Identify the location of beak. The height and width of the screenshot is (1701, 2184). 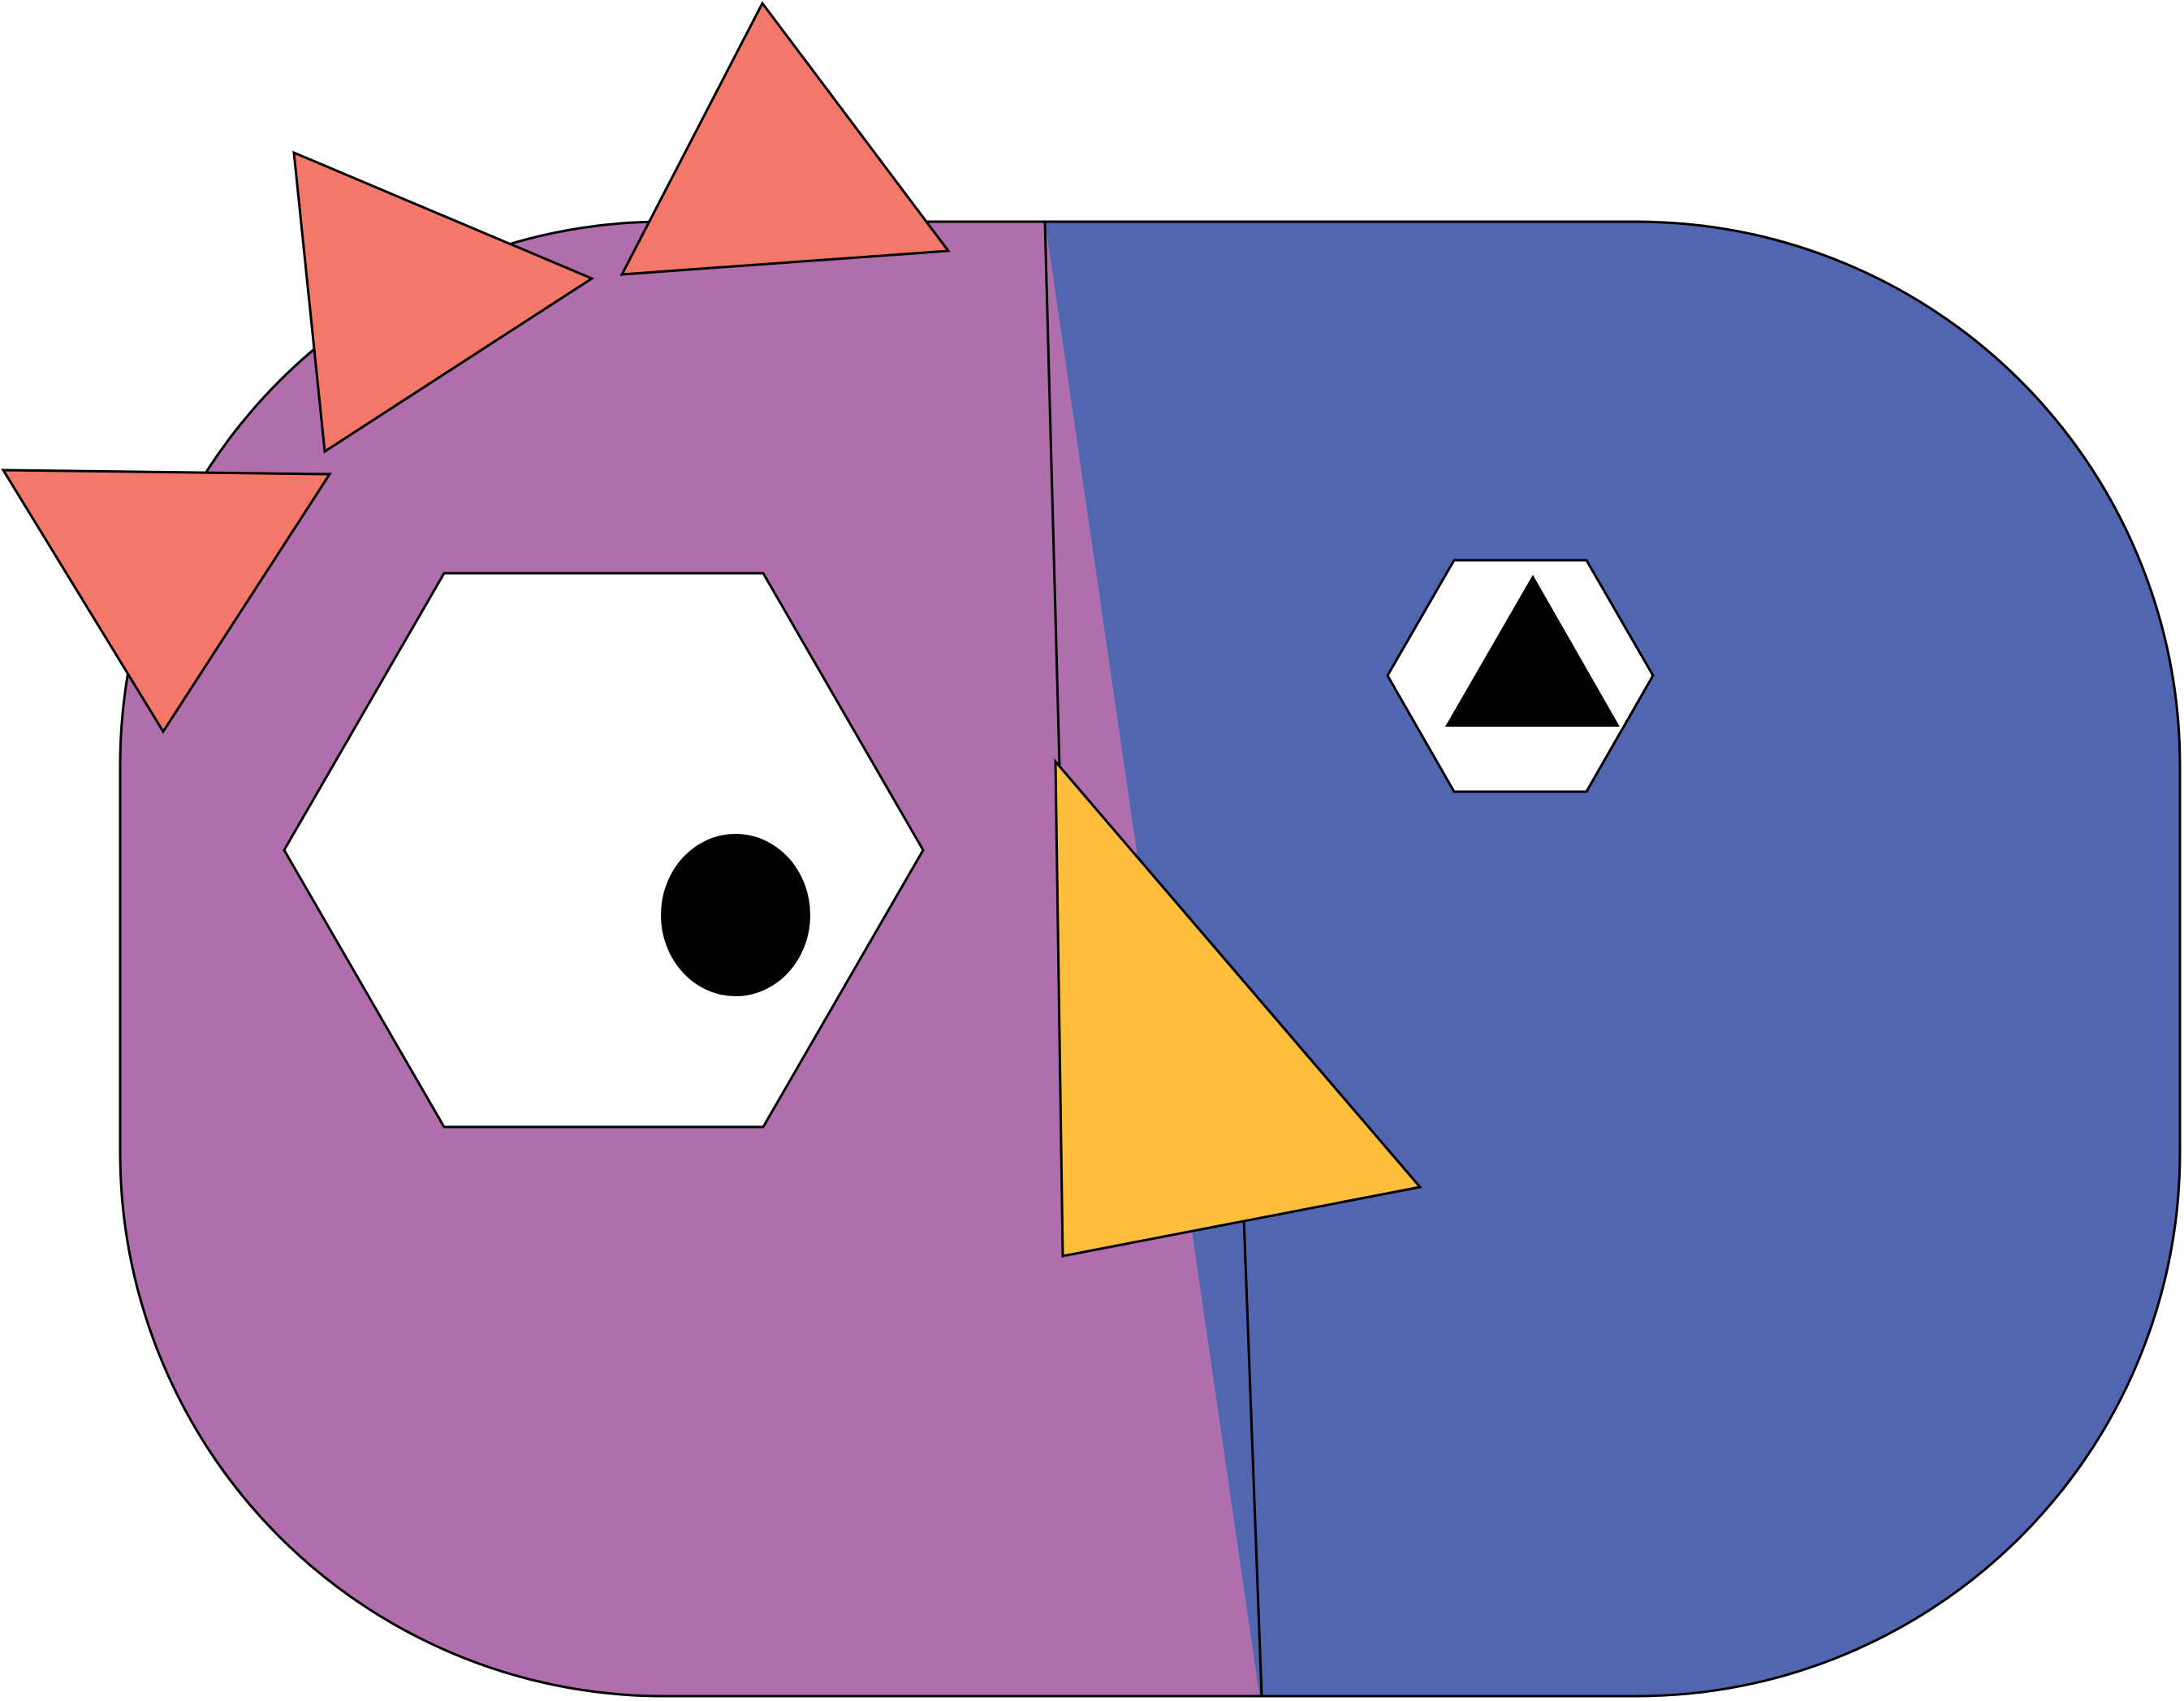
(1238, 1008).